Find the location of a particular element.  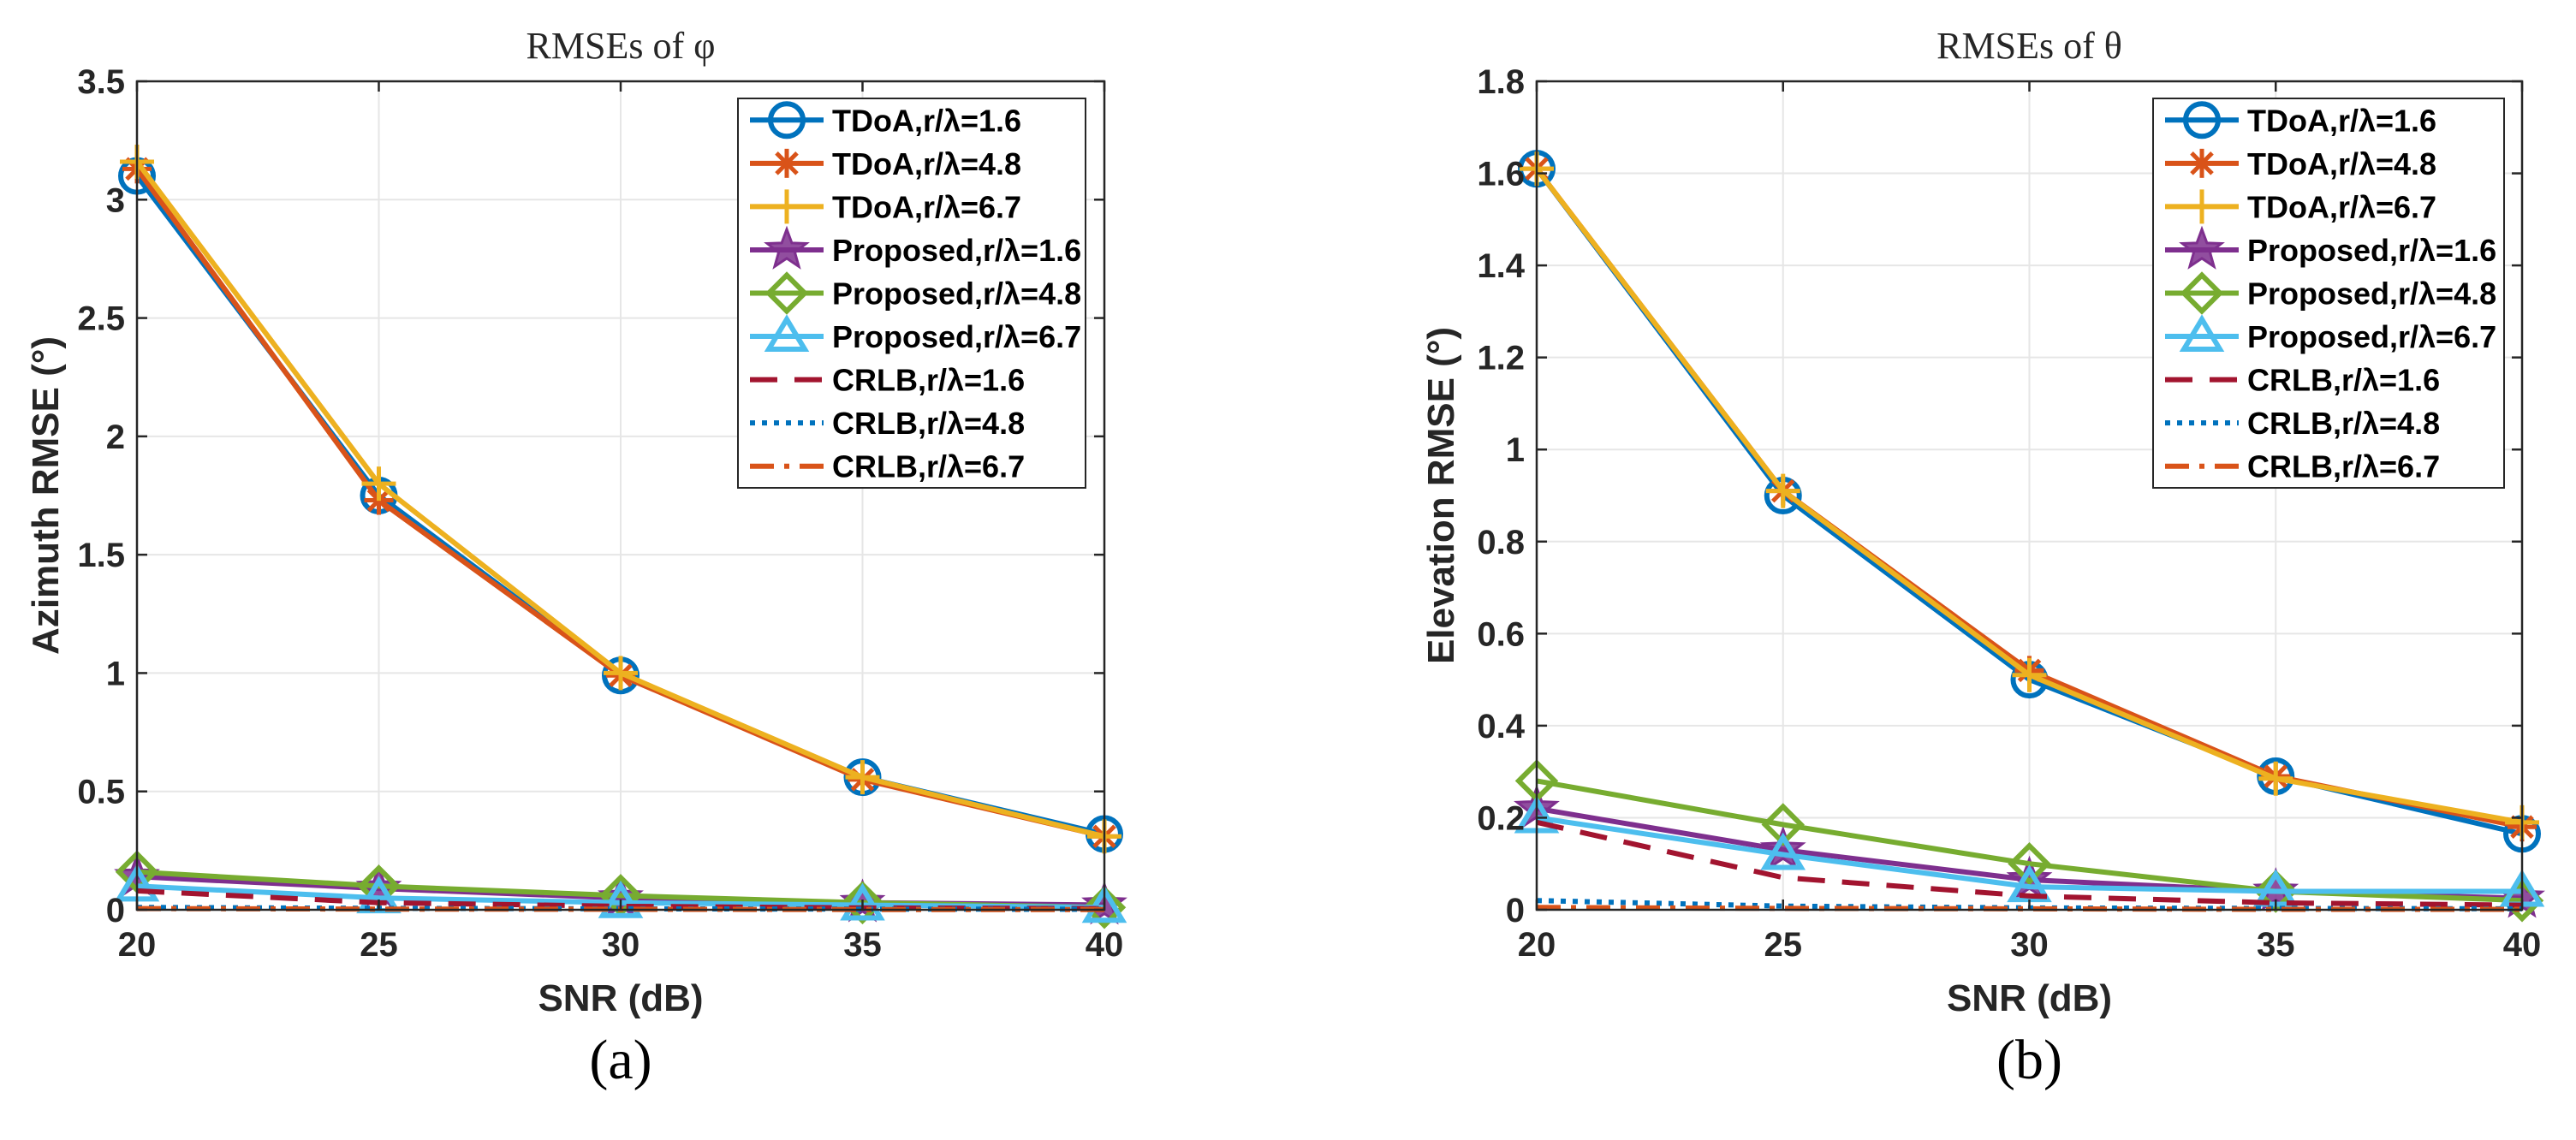

y-tick-label: 0.2 is located at coordinates (1501, 818).